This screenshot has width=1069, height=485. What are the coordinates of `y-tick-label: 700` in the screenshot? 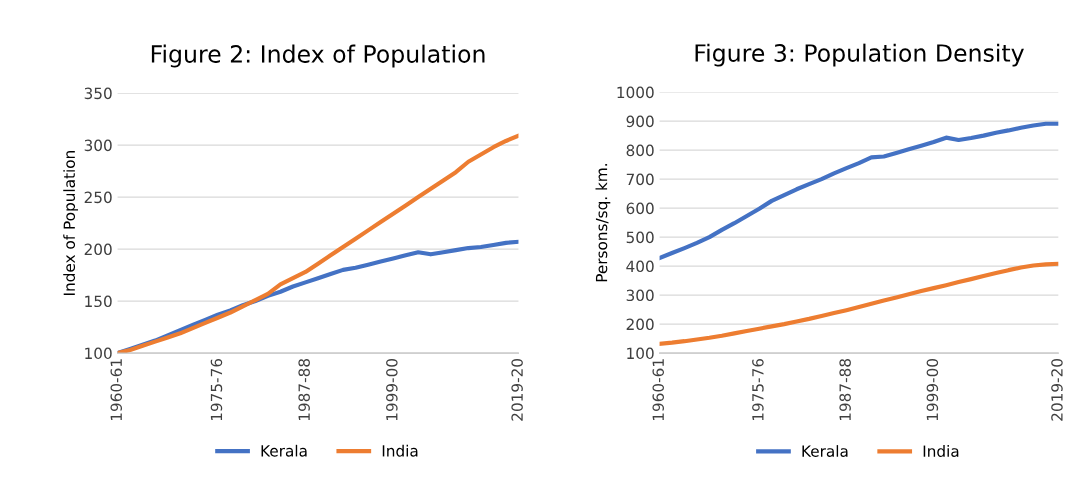 It's located at (640, 179).